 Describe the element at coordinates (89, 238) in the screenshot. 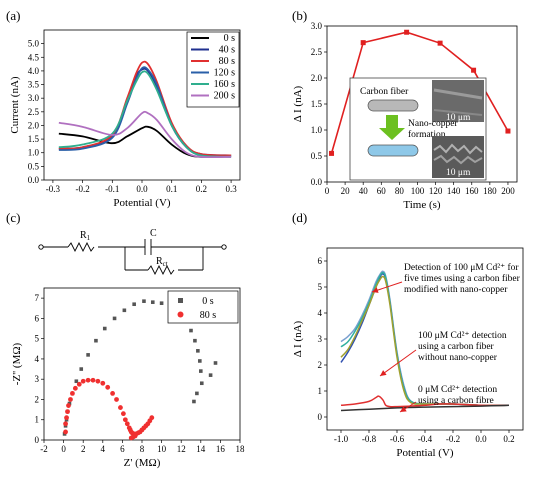

I see `label-r1-sub: 1` at that location.